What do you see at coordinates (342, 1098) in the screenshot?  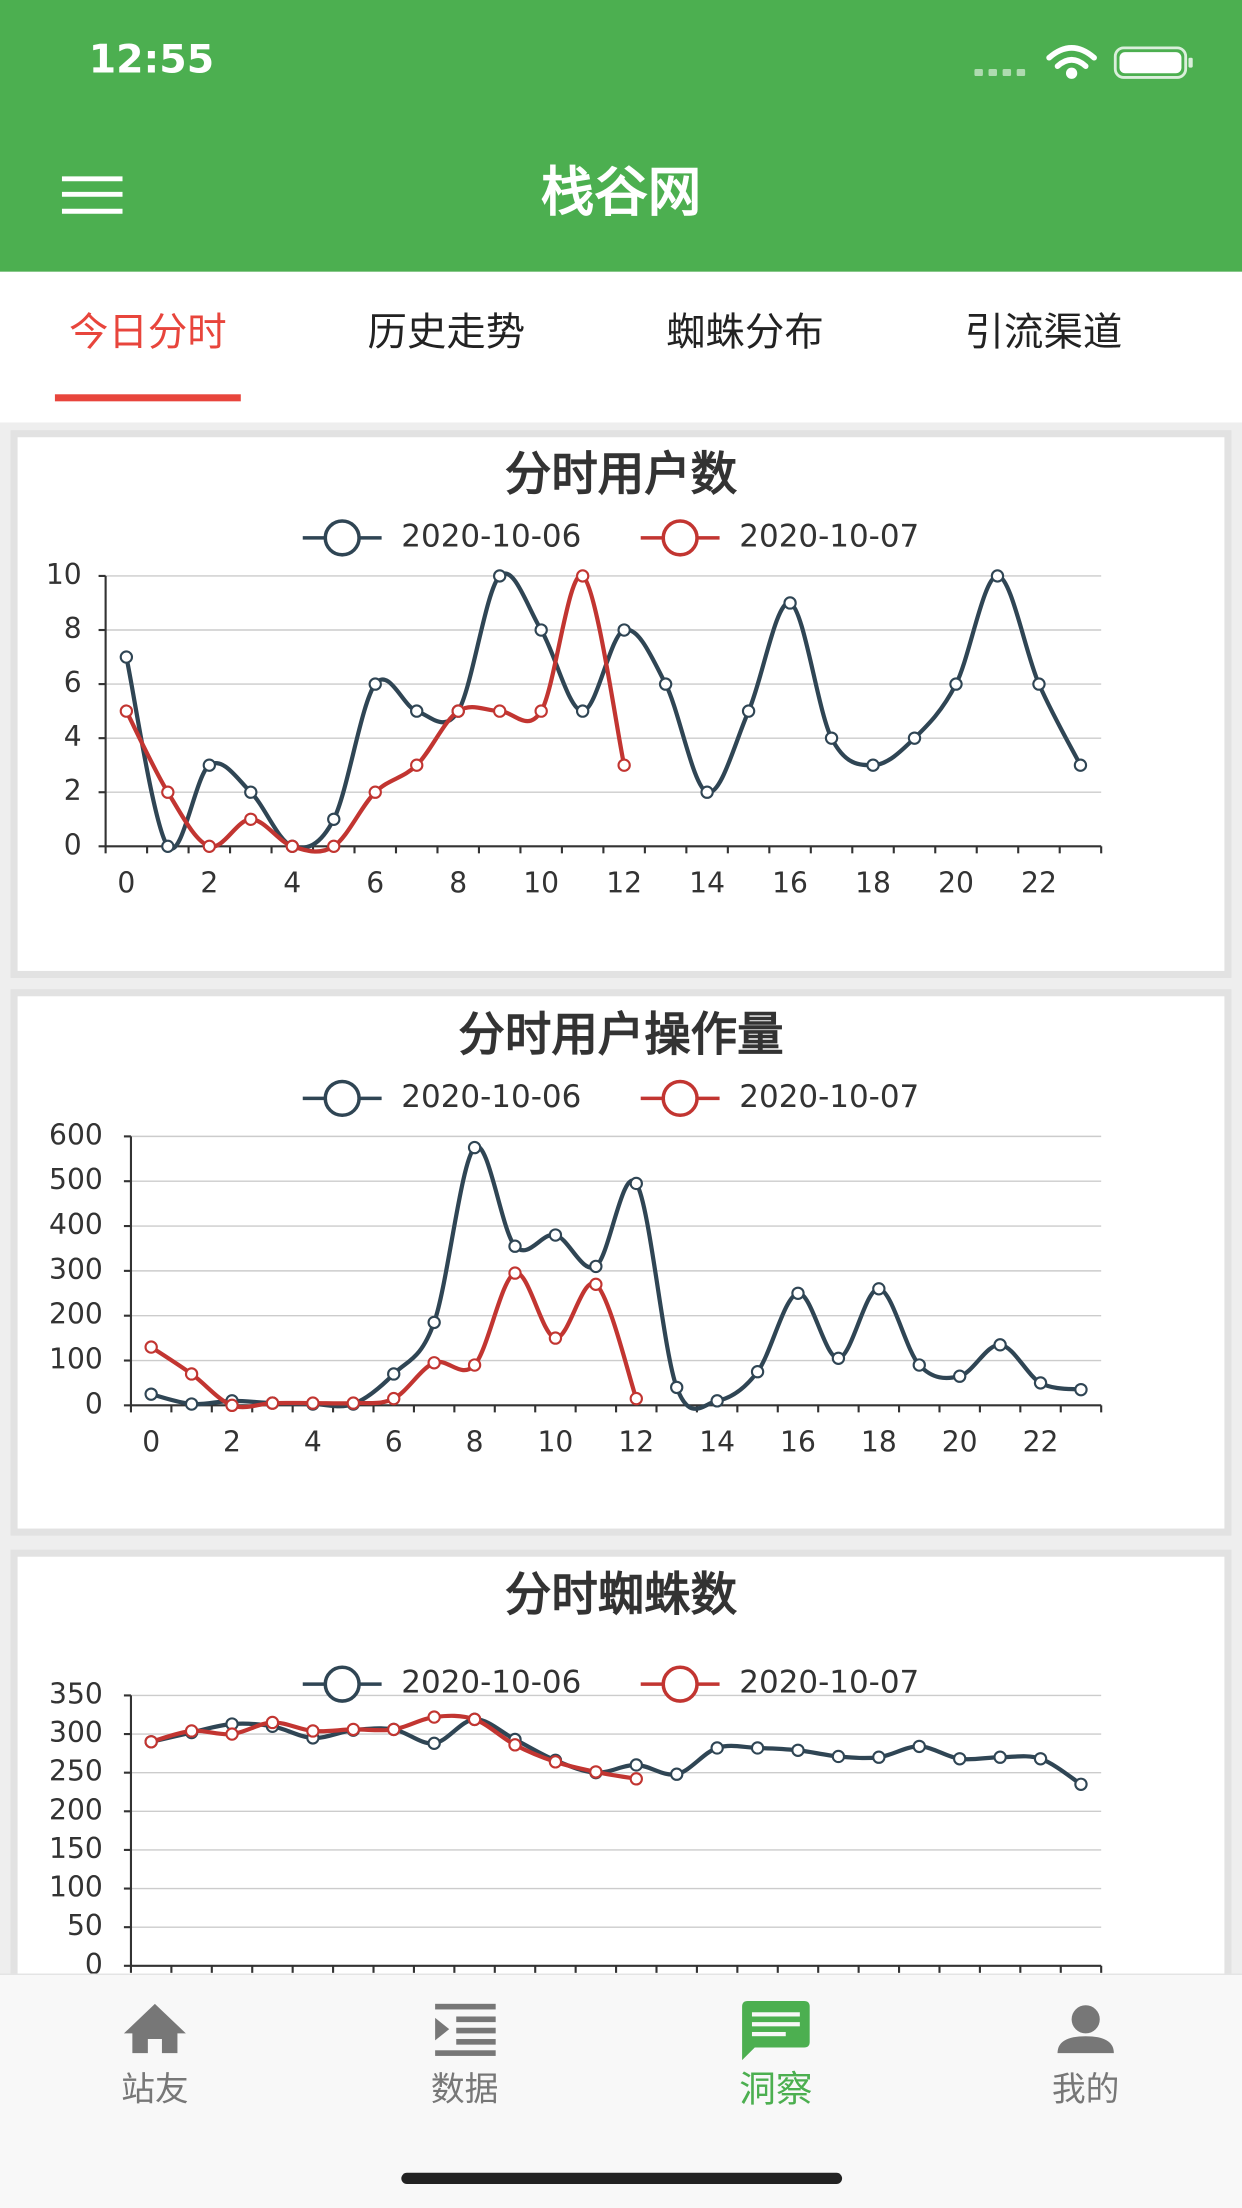 I see `legend-marker` at bounding box center [342, 1098].